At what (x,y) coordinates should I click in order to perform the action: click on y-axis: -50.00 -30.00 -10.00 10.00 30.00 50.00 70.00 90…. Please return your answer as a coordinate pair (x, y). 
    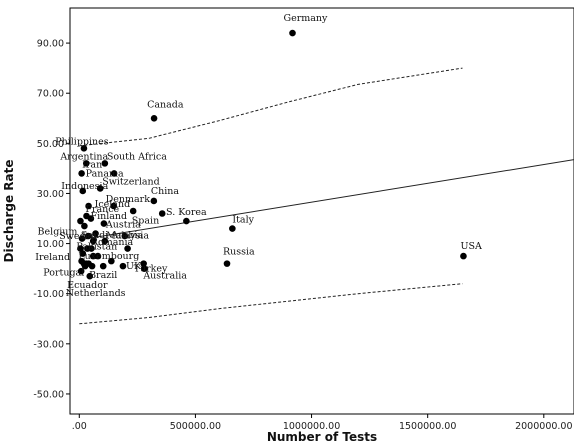
    Looking at the image, I should click on (51, 219).